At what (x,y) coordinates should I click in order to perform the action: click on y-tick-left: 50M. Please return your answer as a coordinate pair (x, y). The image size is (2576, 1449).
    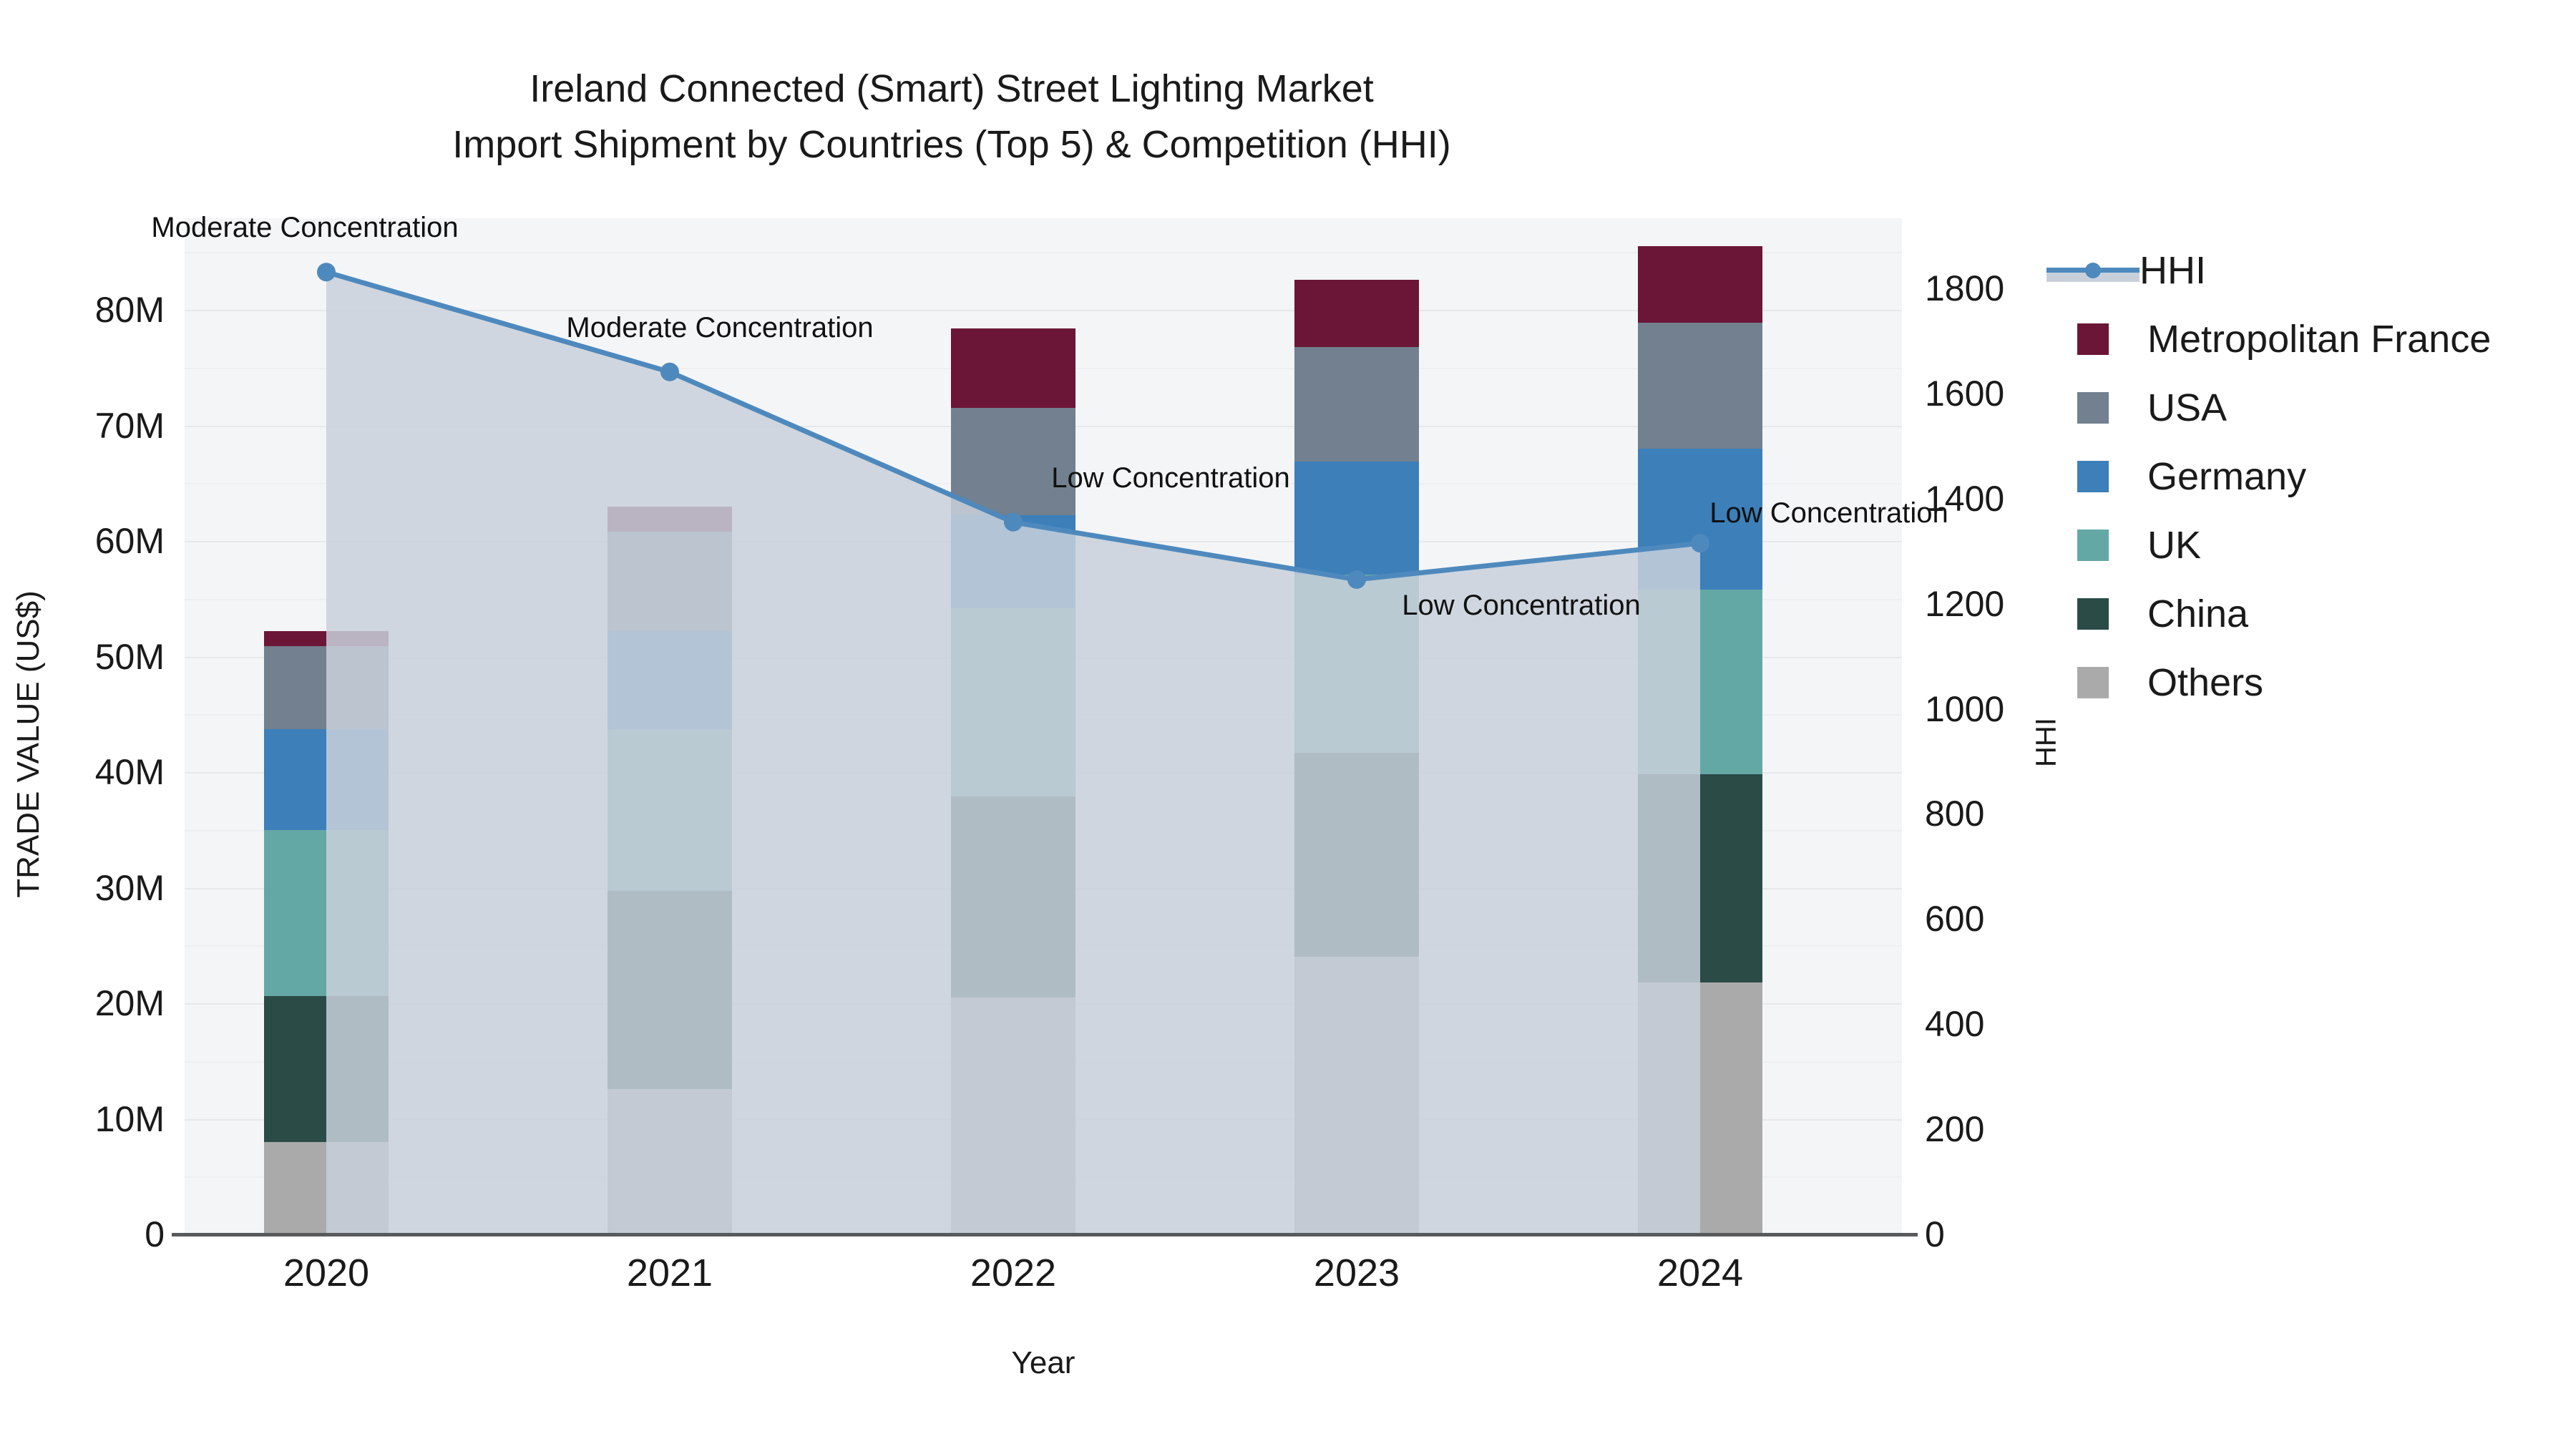
    Looking at the image, I should click on (129, 656).